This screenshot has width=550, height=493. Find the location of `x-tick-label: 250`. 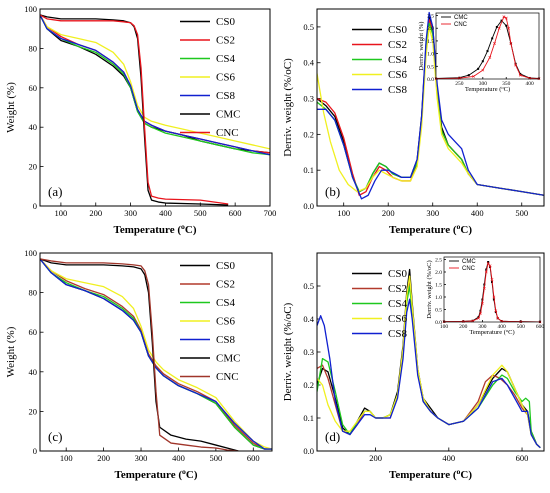

x-tick-label: 250 is located at coordinates (459, 84).